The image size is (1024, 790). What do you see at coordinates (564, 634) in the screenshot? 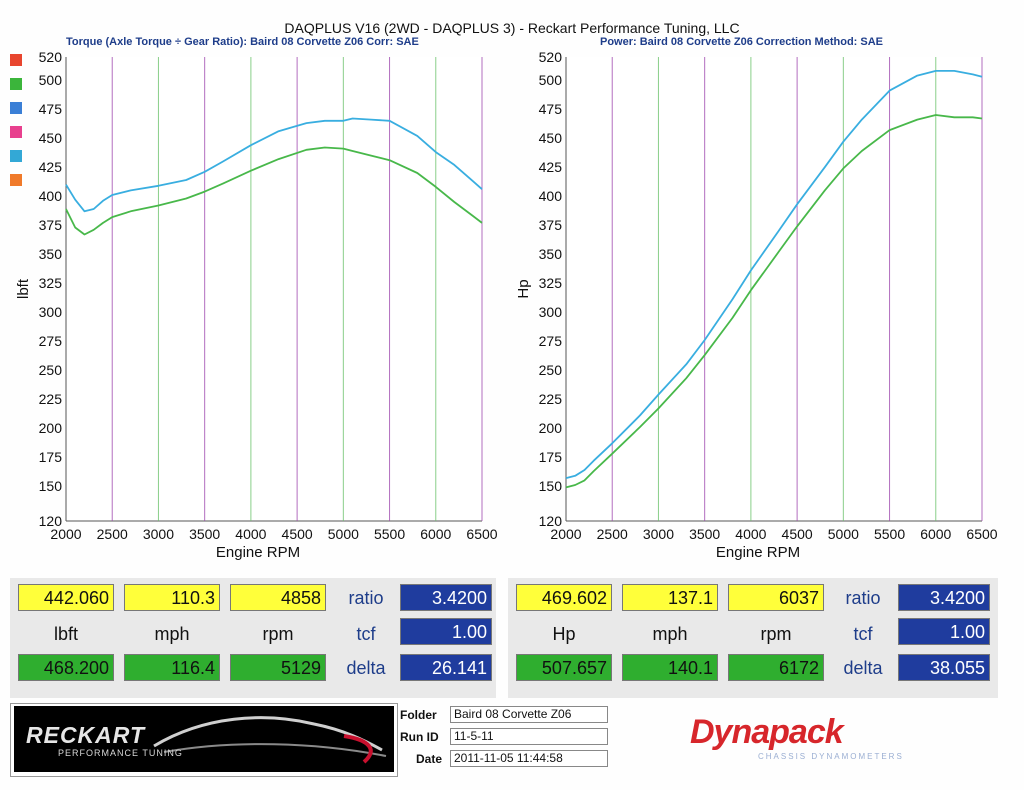
I see `hp-label: Hp` at bounding box center [564, 634].